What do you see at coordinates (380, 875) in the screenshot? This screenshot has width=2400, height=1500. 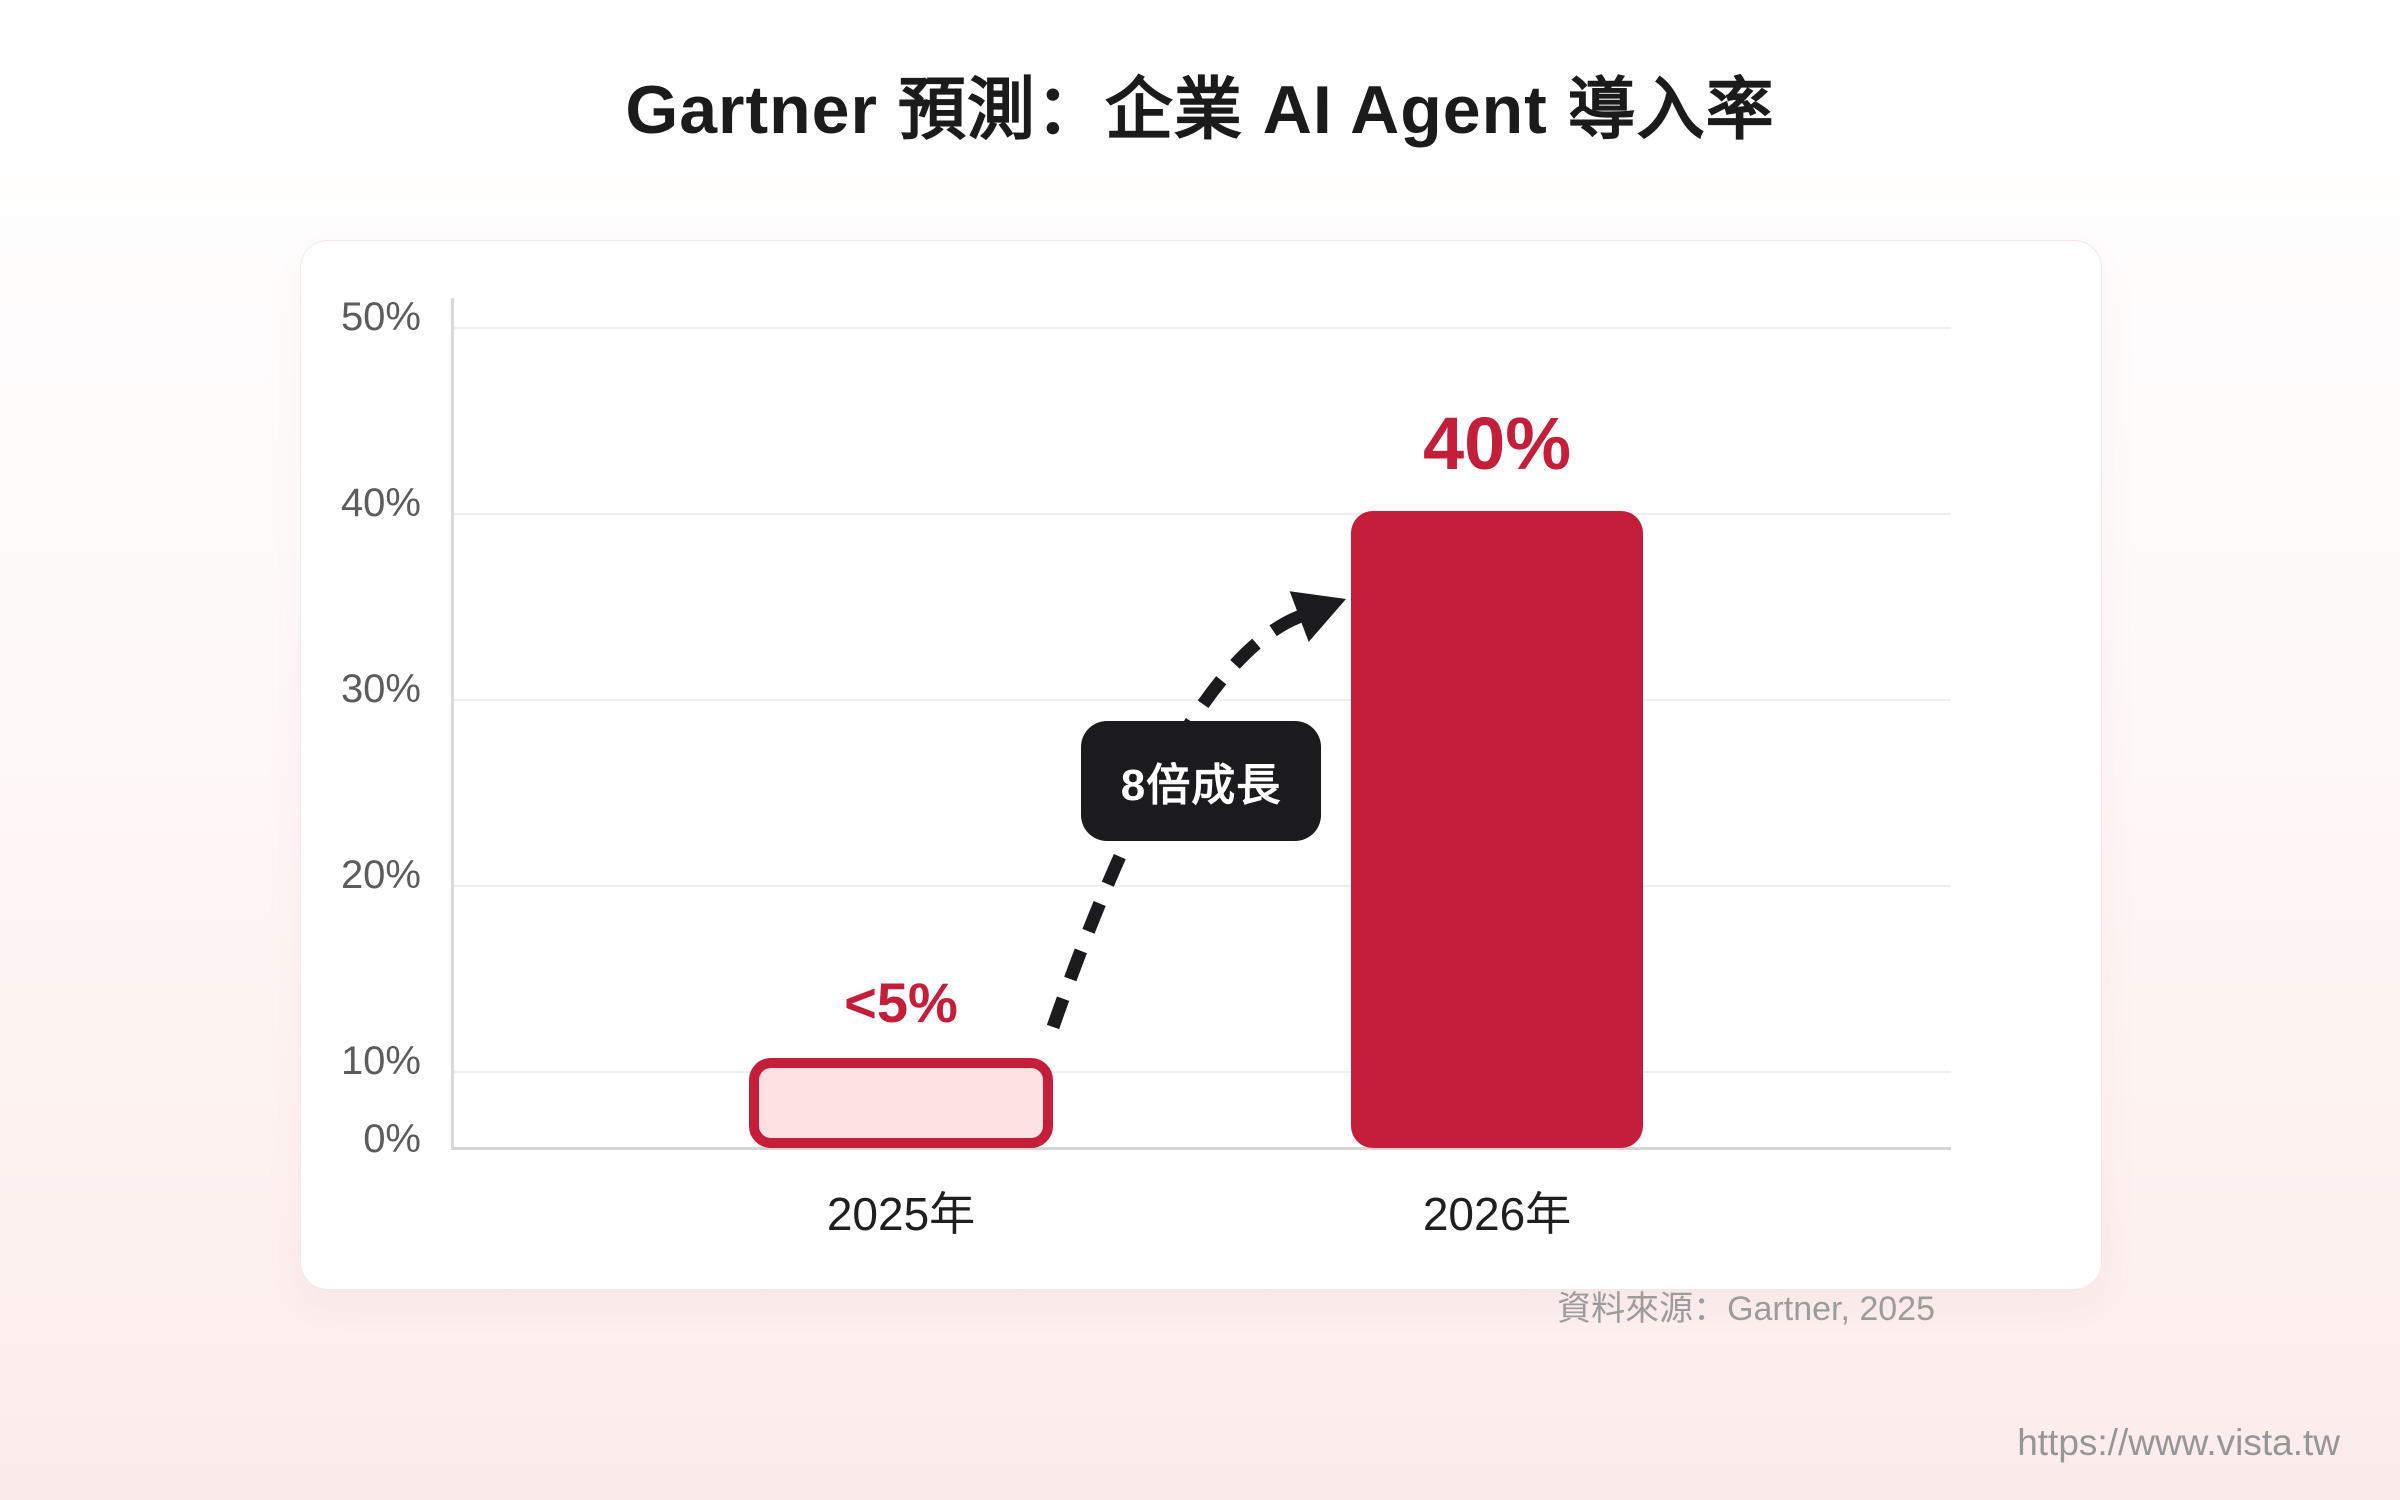 I see `ytick-20: 20%` at bounding box center [380, 875].